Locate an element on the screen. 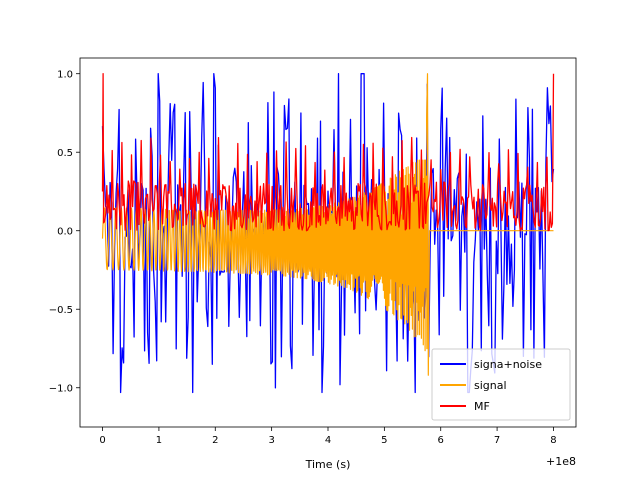 This screenshot has height=480, width=640. x-tick-label: 7 is located at coordinates (497, 440).